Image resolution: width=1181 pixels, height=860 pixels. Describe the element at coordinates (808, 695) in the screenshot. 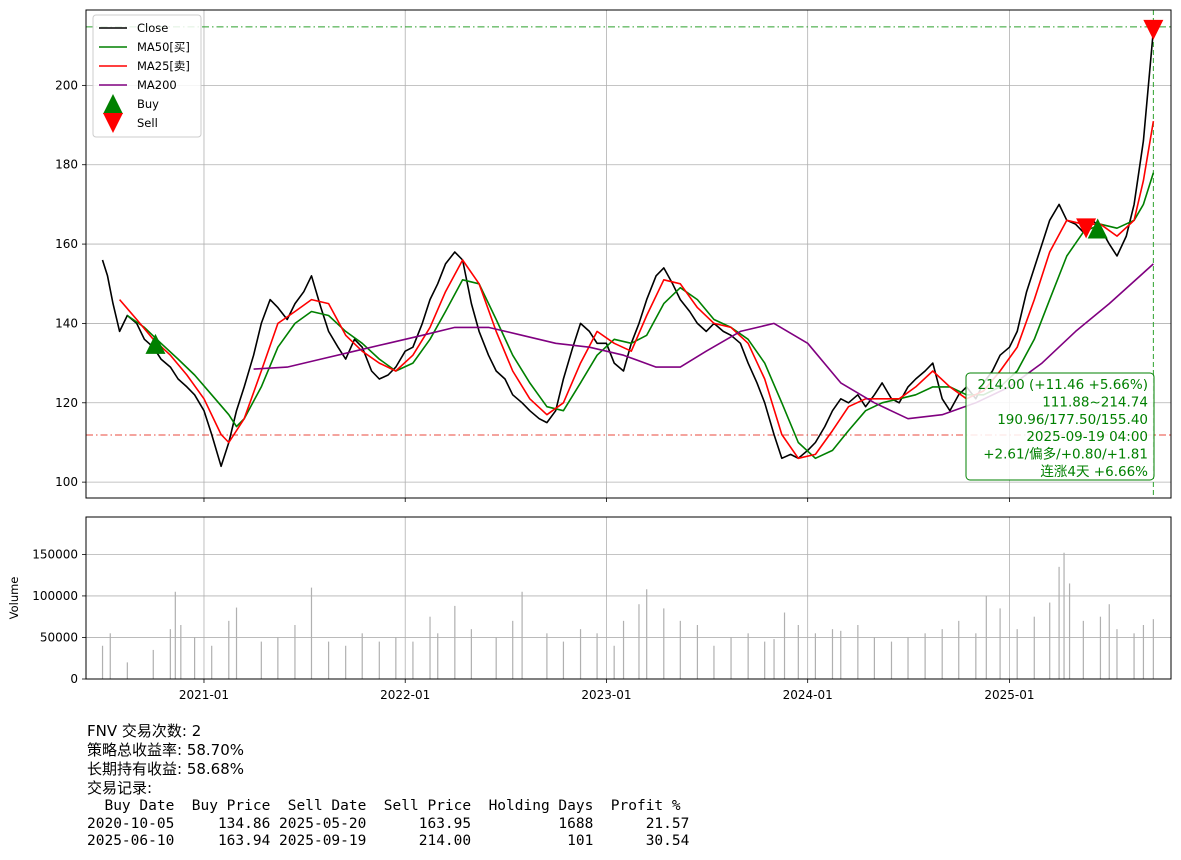

I see `xtick-label: 2024-01` at that location.